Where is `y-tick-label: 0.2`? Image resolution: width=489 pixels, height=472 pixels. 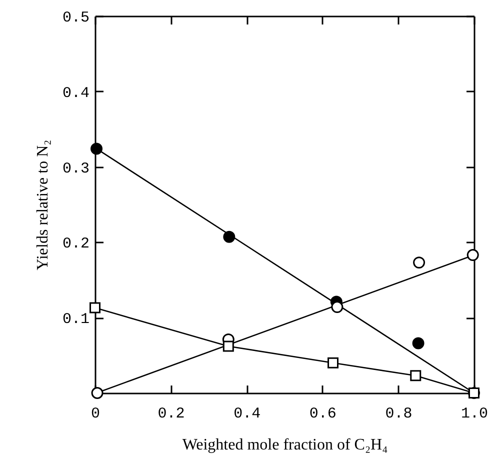 y-tick-label: 0.2 is located at coordinates (76, 244).